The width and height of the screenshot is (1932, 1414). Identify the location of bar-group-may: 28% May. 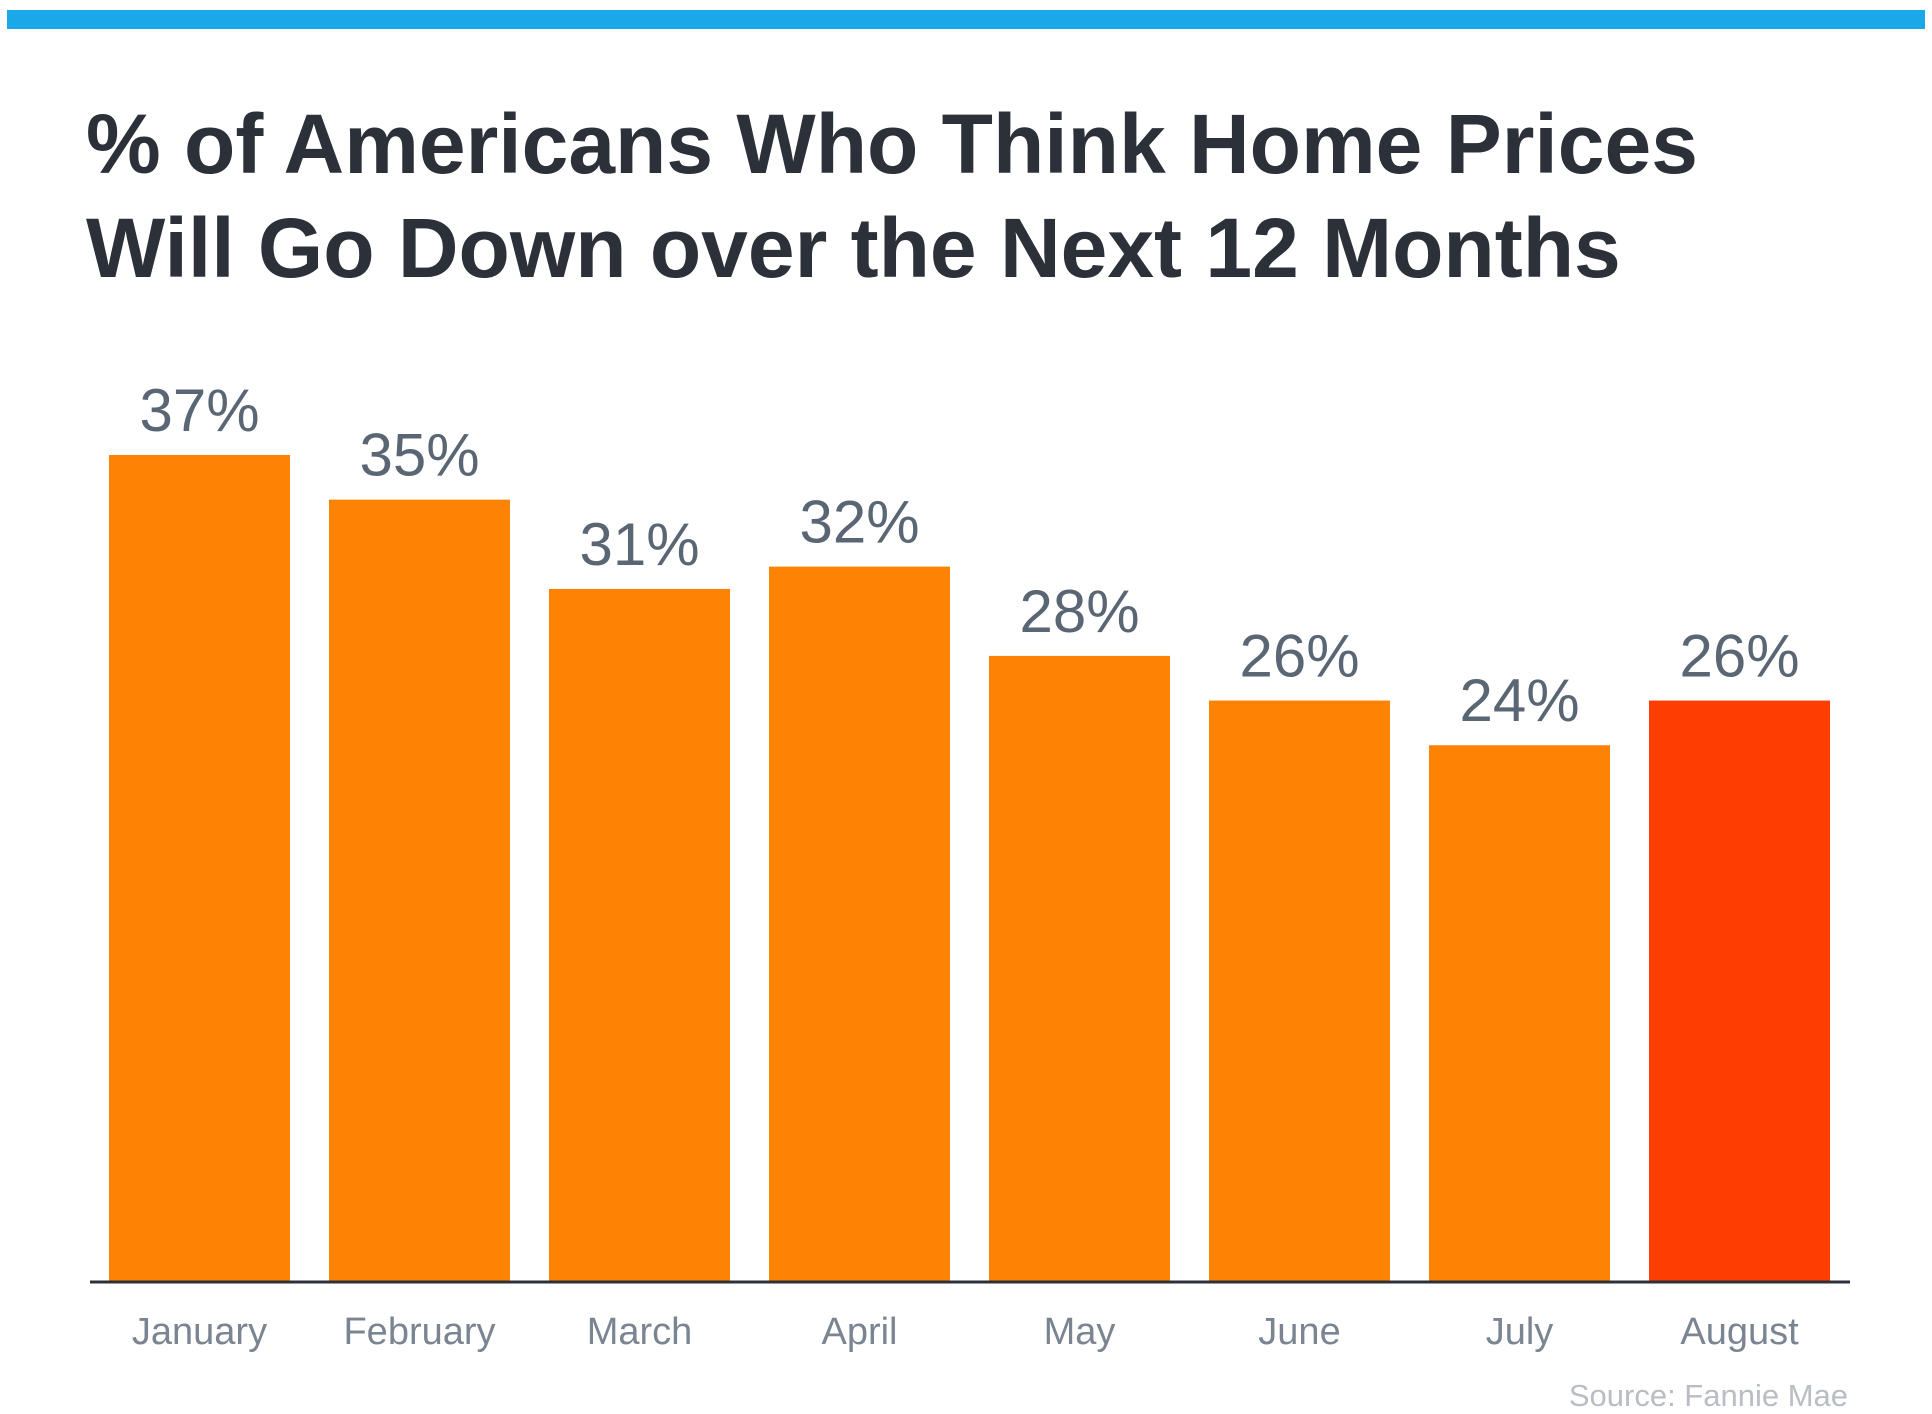
(1079, 965).